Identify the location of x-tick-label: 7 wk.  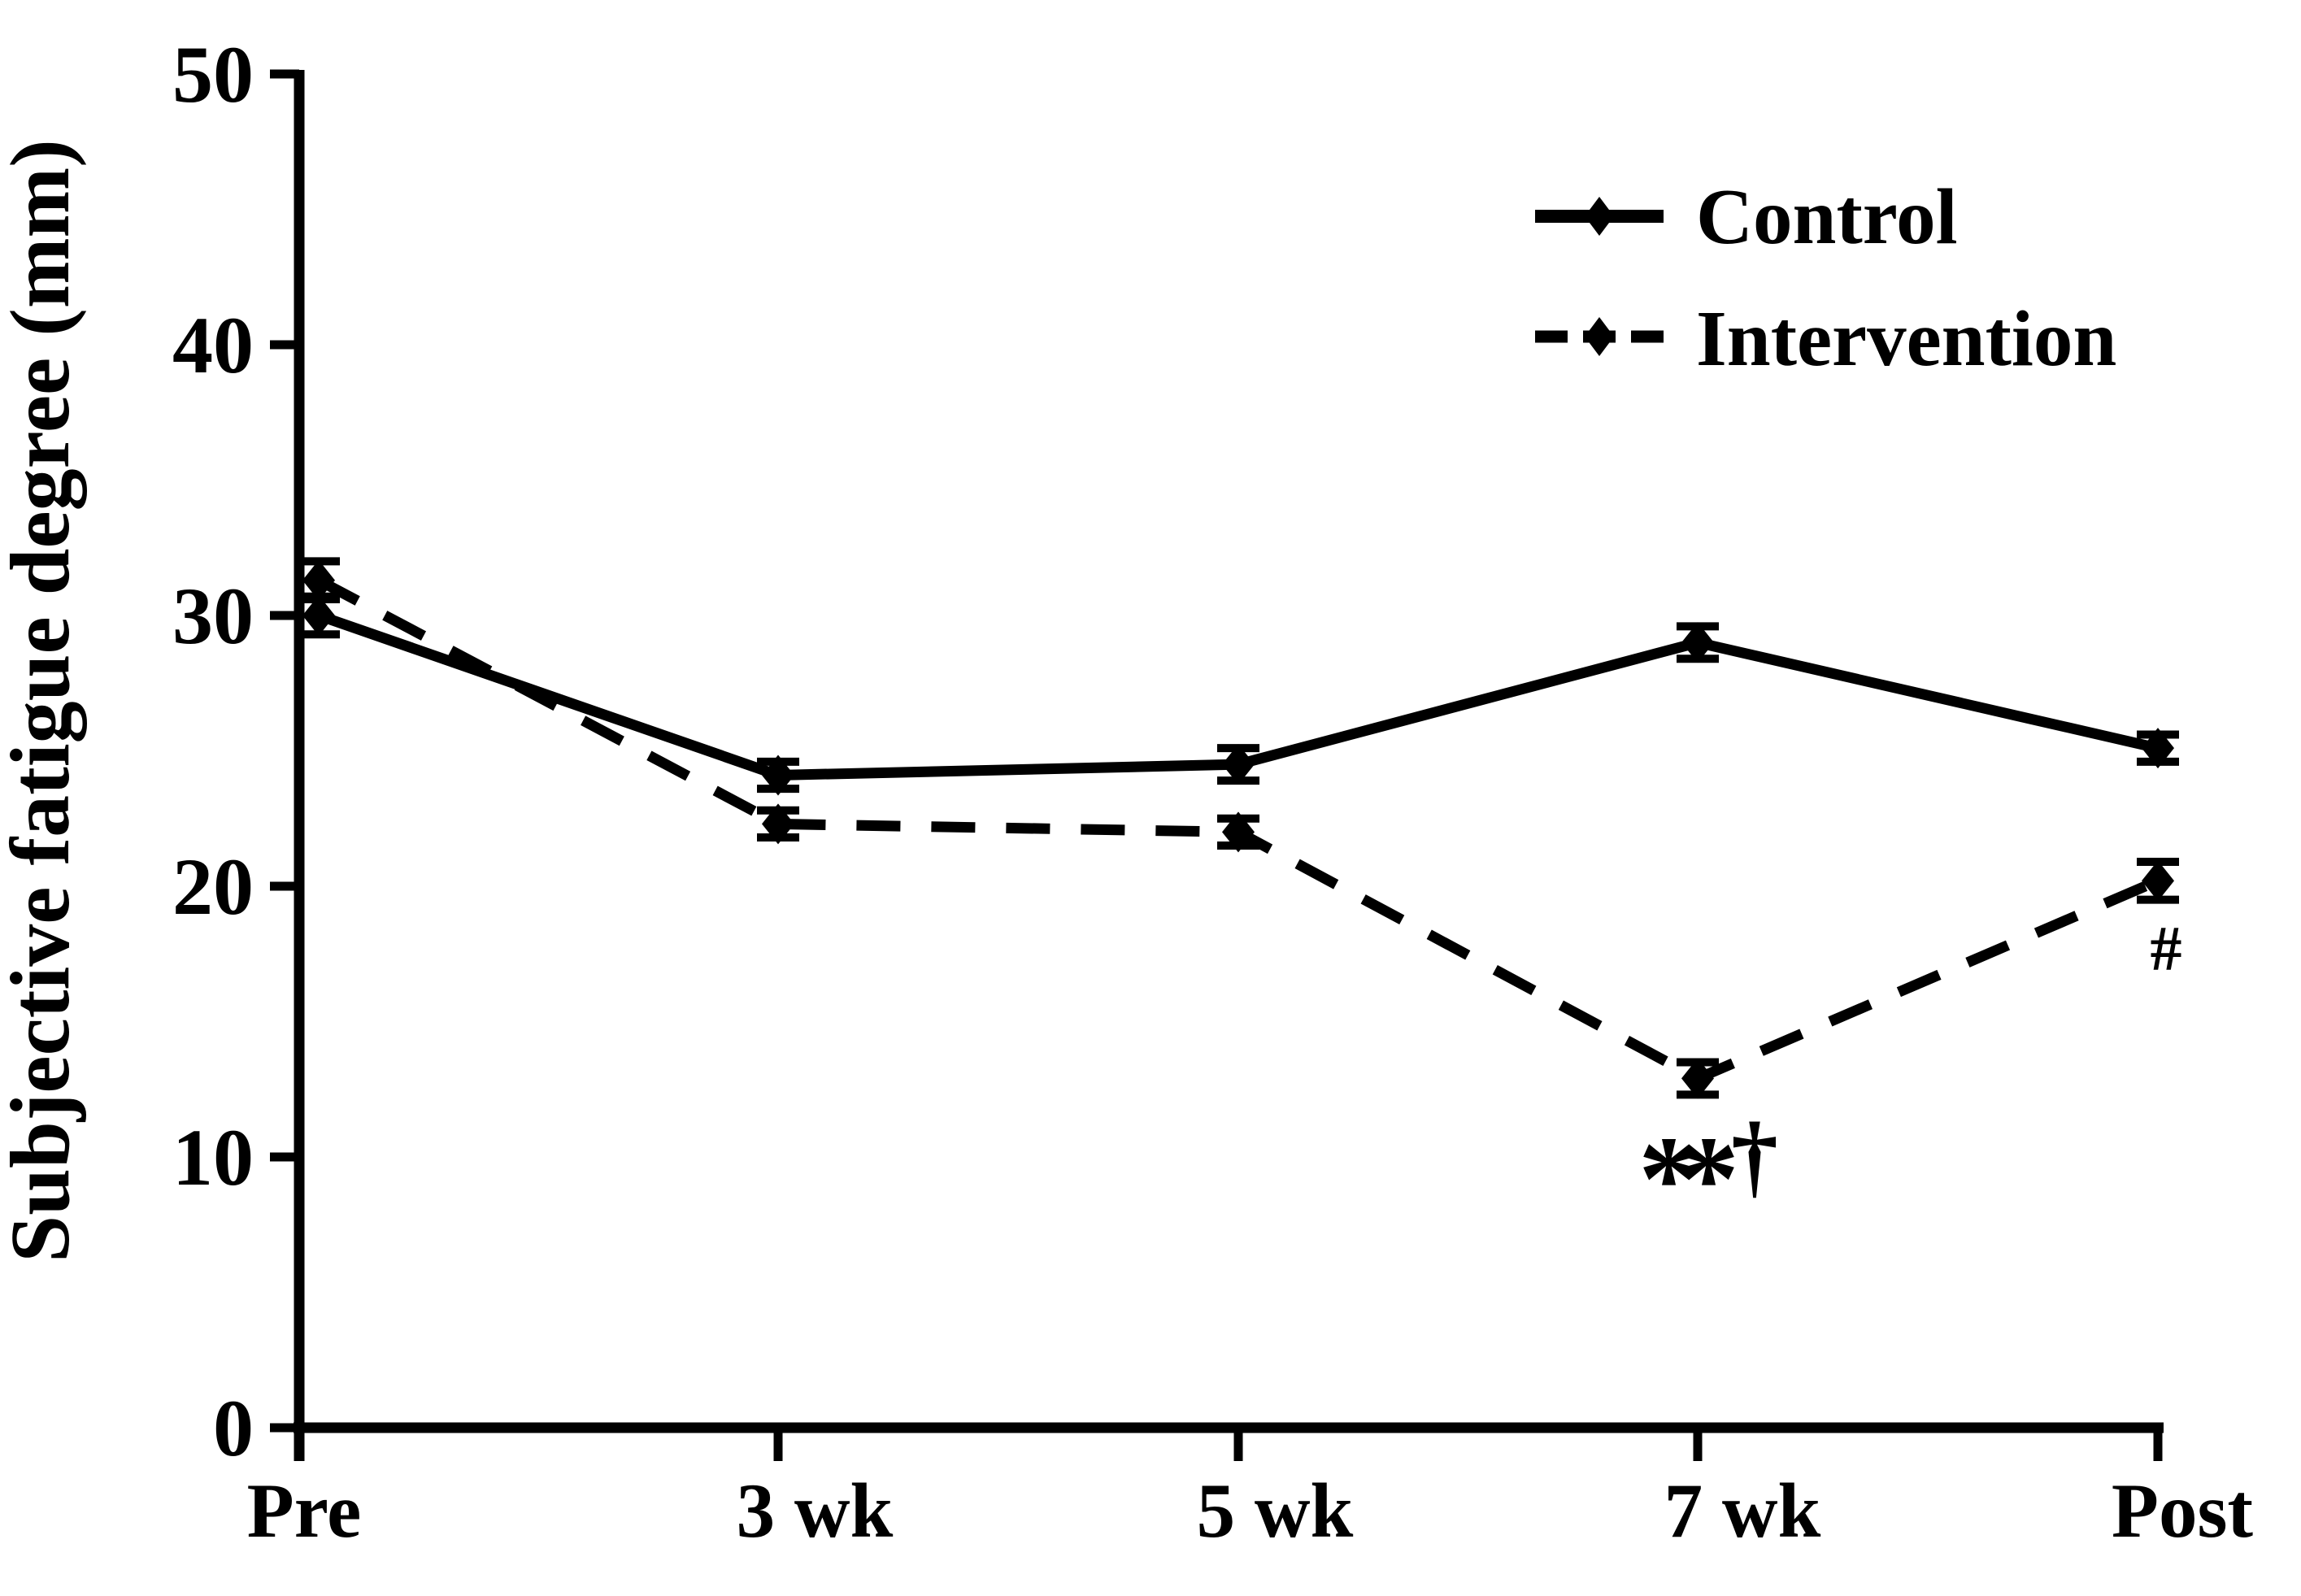
(1742, 1511).